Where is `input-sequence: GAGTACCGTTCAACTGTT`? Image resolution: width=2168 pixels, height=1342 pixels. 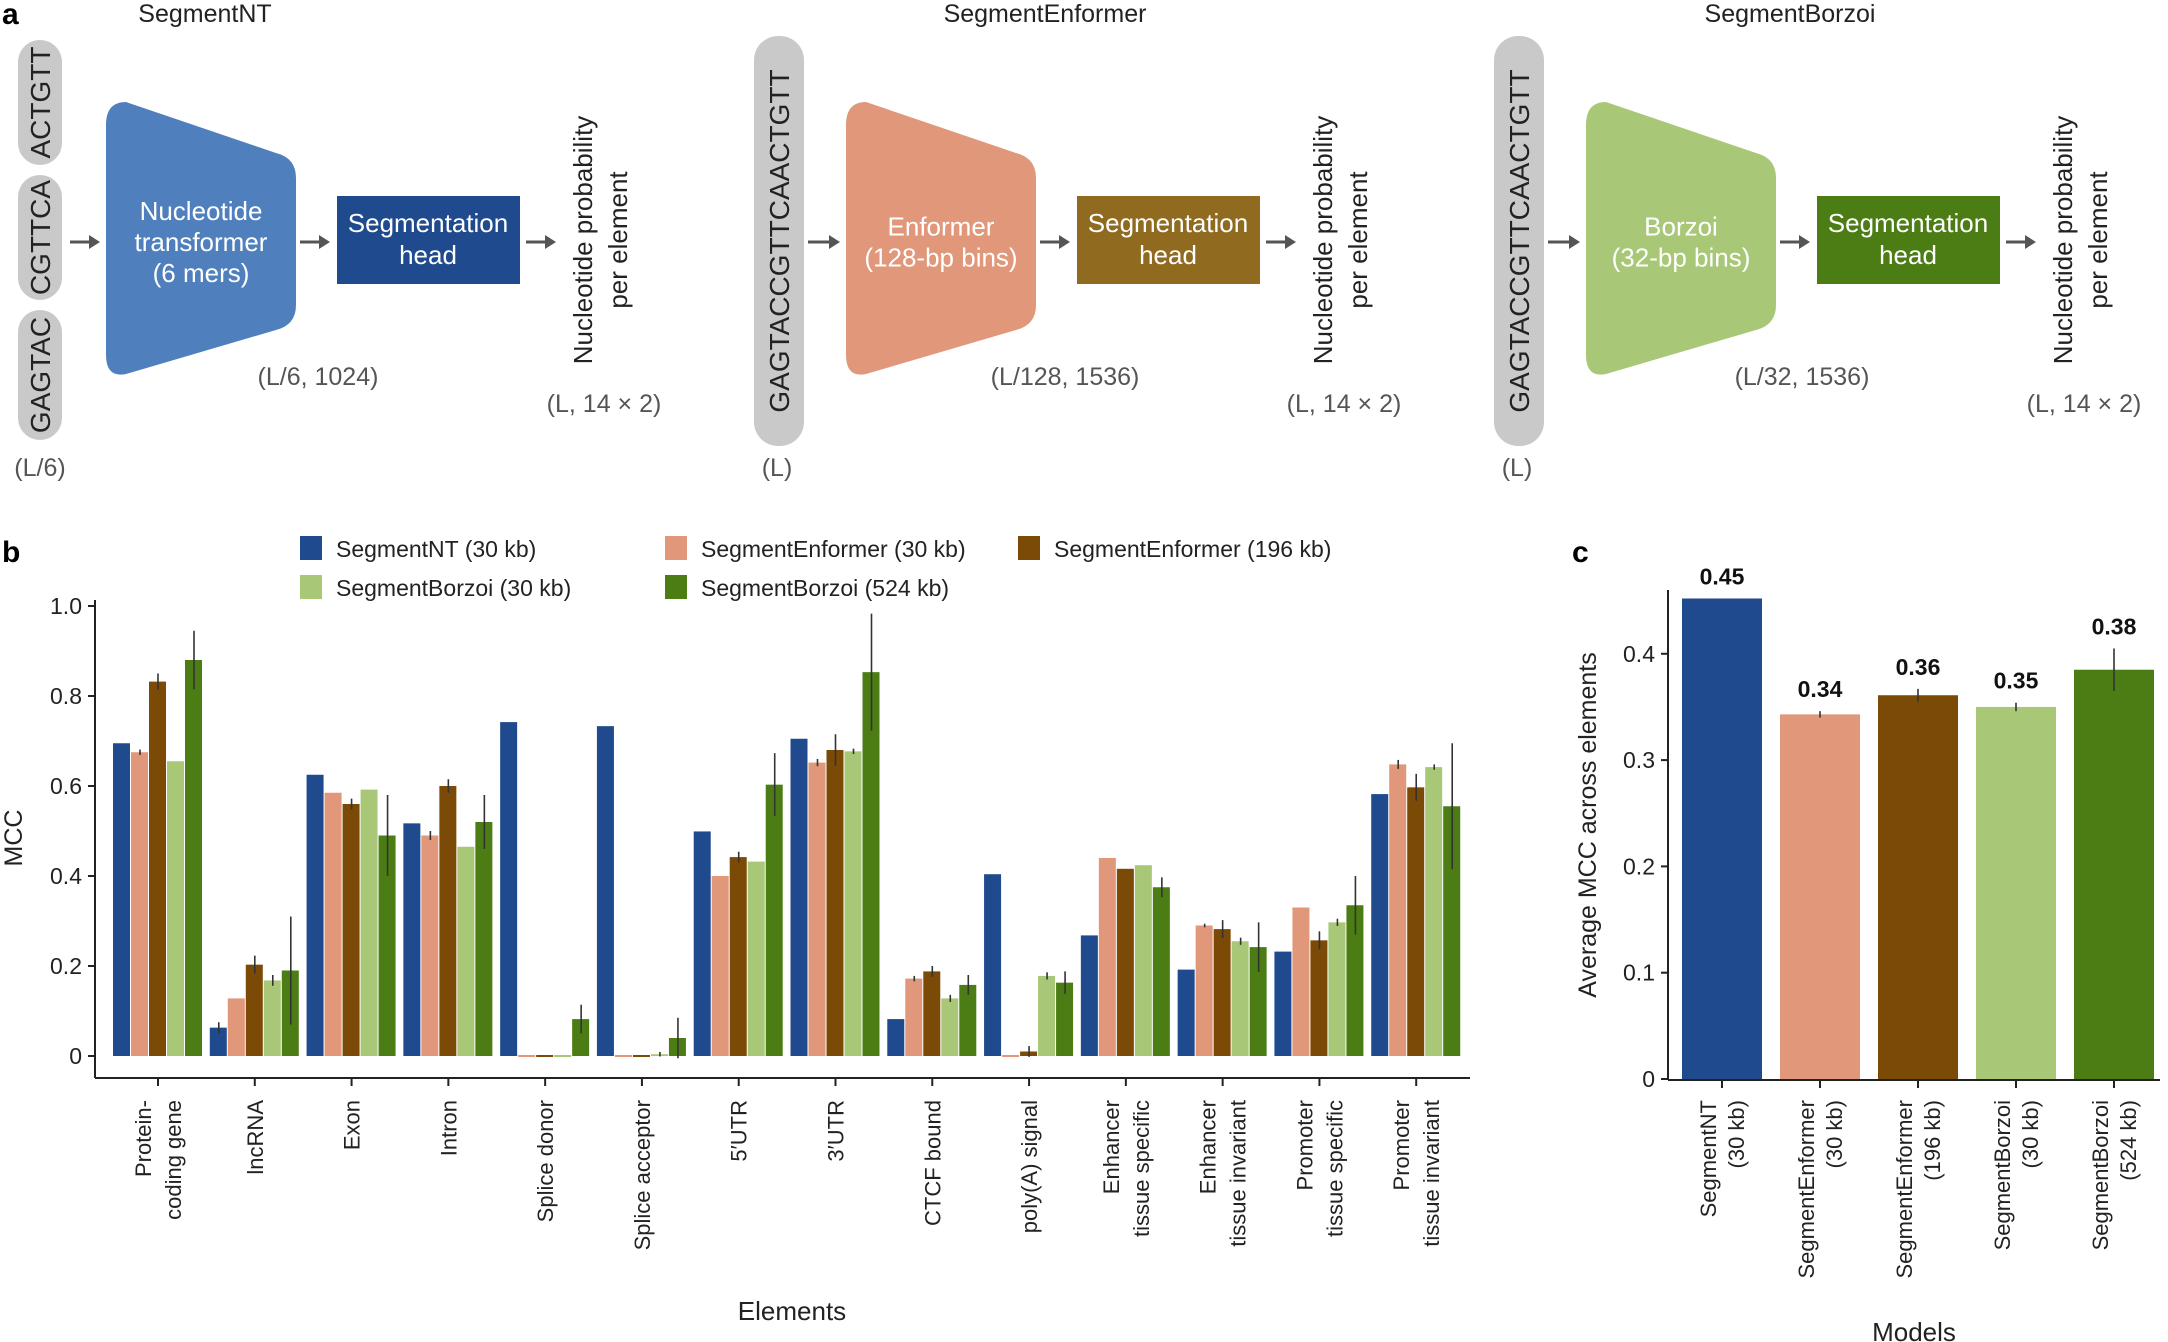
input-sequence: GAGTACCGTTCAACTGTT is located at coordinates (779, 240).